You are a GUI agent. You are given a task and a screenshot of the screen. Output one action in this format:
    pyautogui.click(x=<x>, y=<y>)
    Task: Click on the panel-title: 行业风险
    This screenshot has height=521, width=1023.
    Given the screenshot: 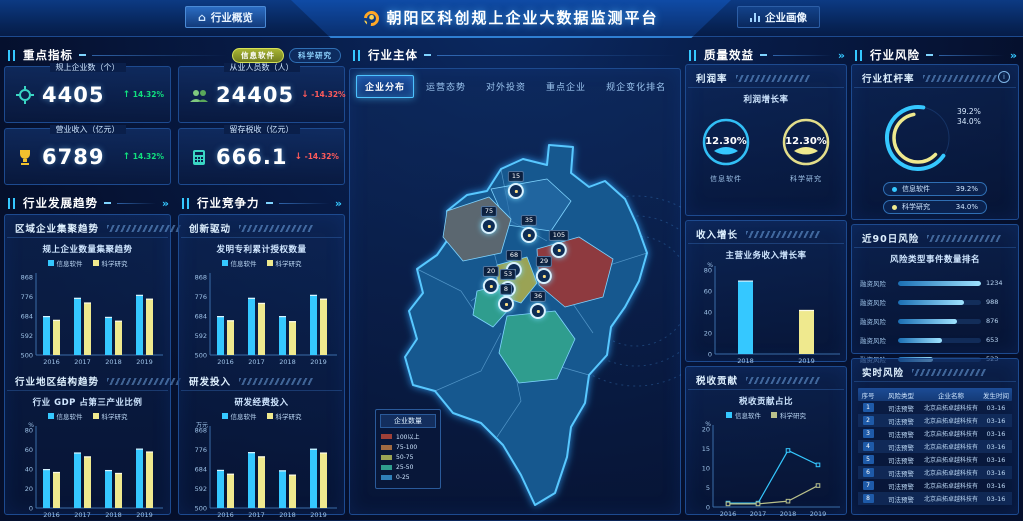 What is the action you would take?
    pyautogui.click(x=895, y=55)
    